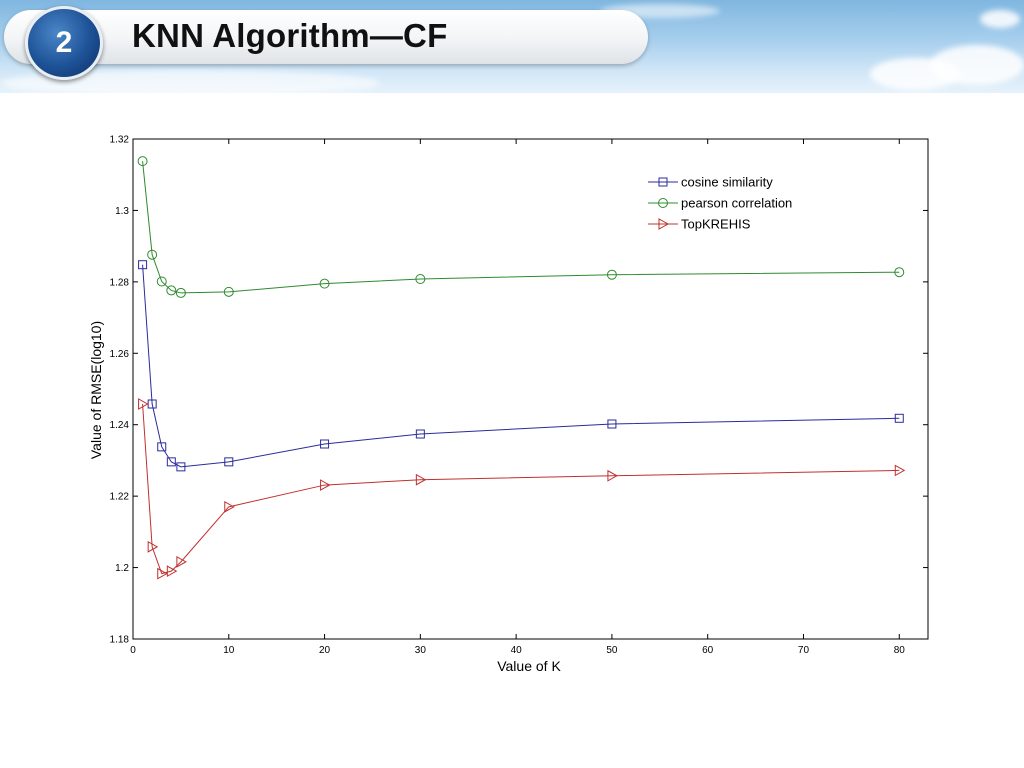 This screenshot has width=1024, height=768. Describe the element at coordinates (96, 390) in the screenshot. I see `y-axis-label: Value of RMSE(log10)` at that location.